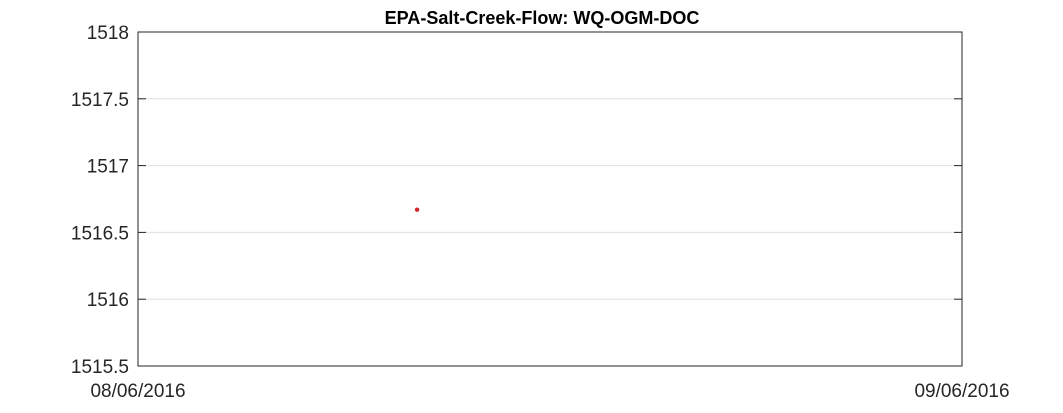 Image resolution: width=1063 pixels, height=413 pixels. I want to click on y-tick-label: 1516.5, so click(100, 233).